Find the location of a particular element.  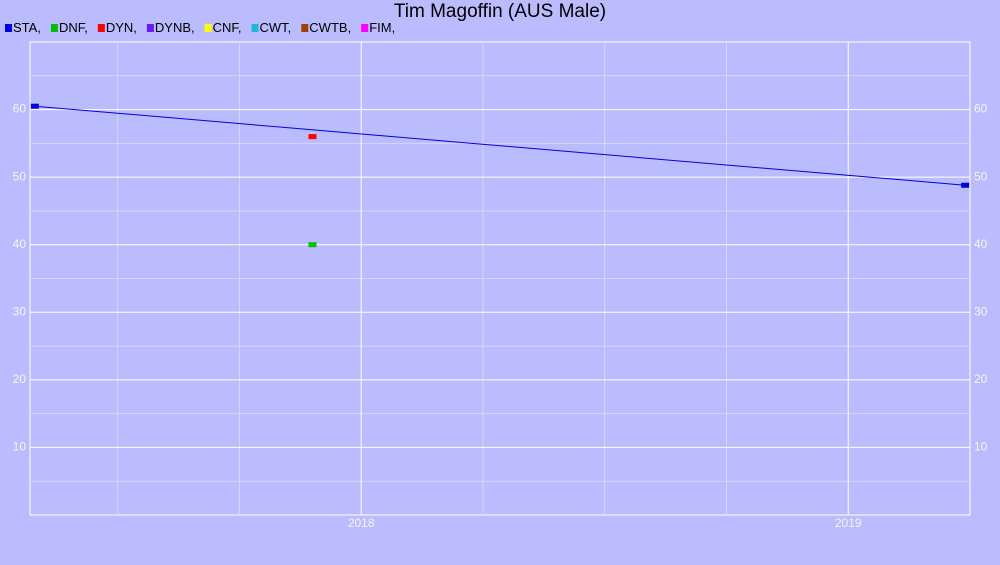

legend-label: CNF, is located at coordinates (227, 27).